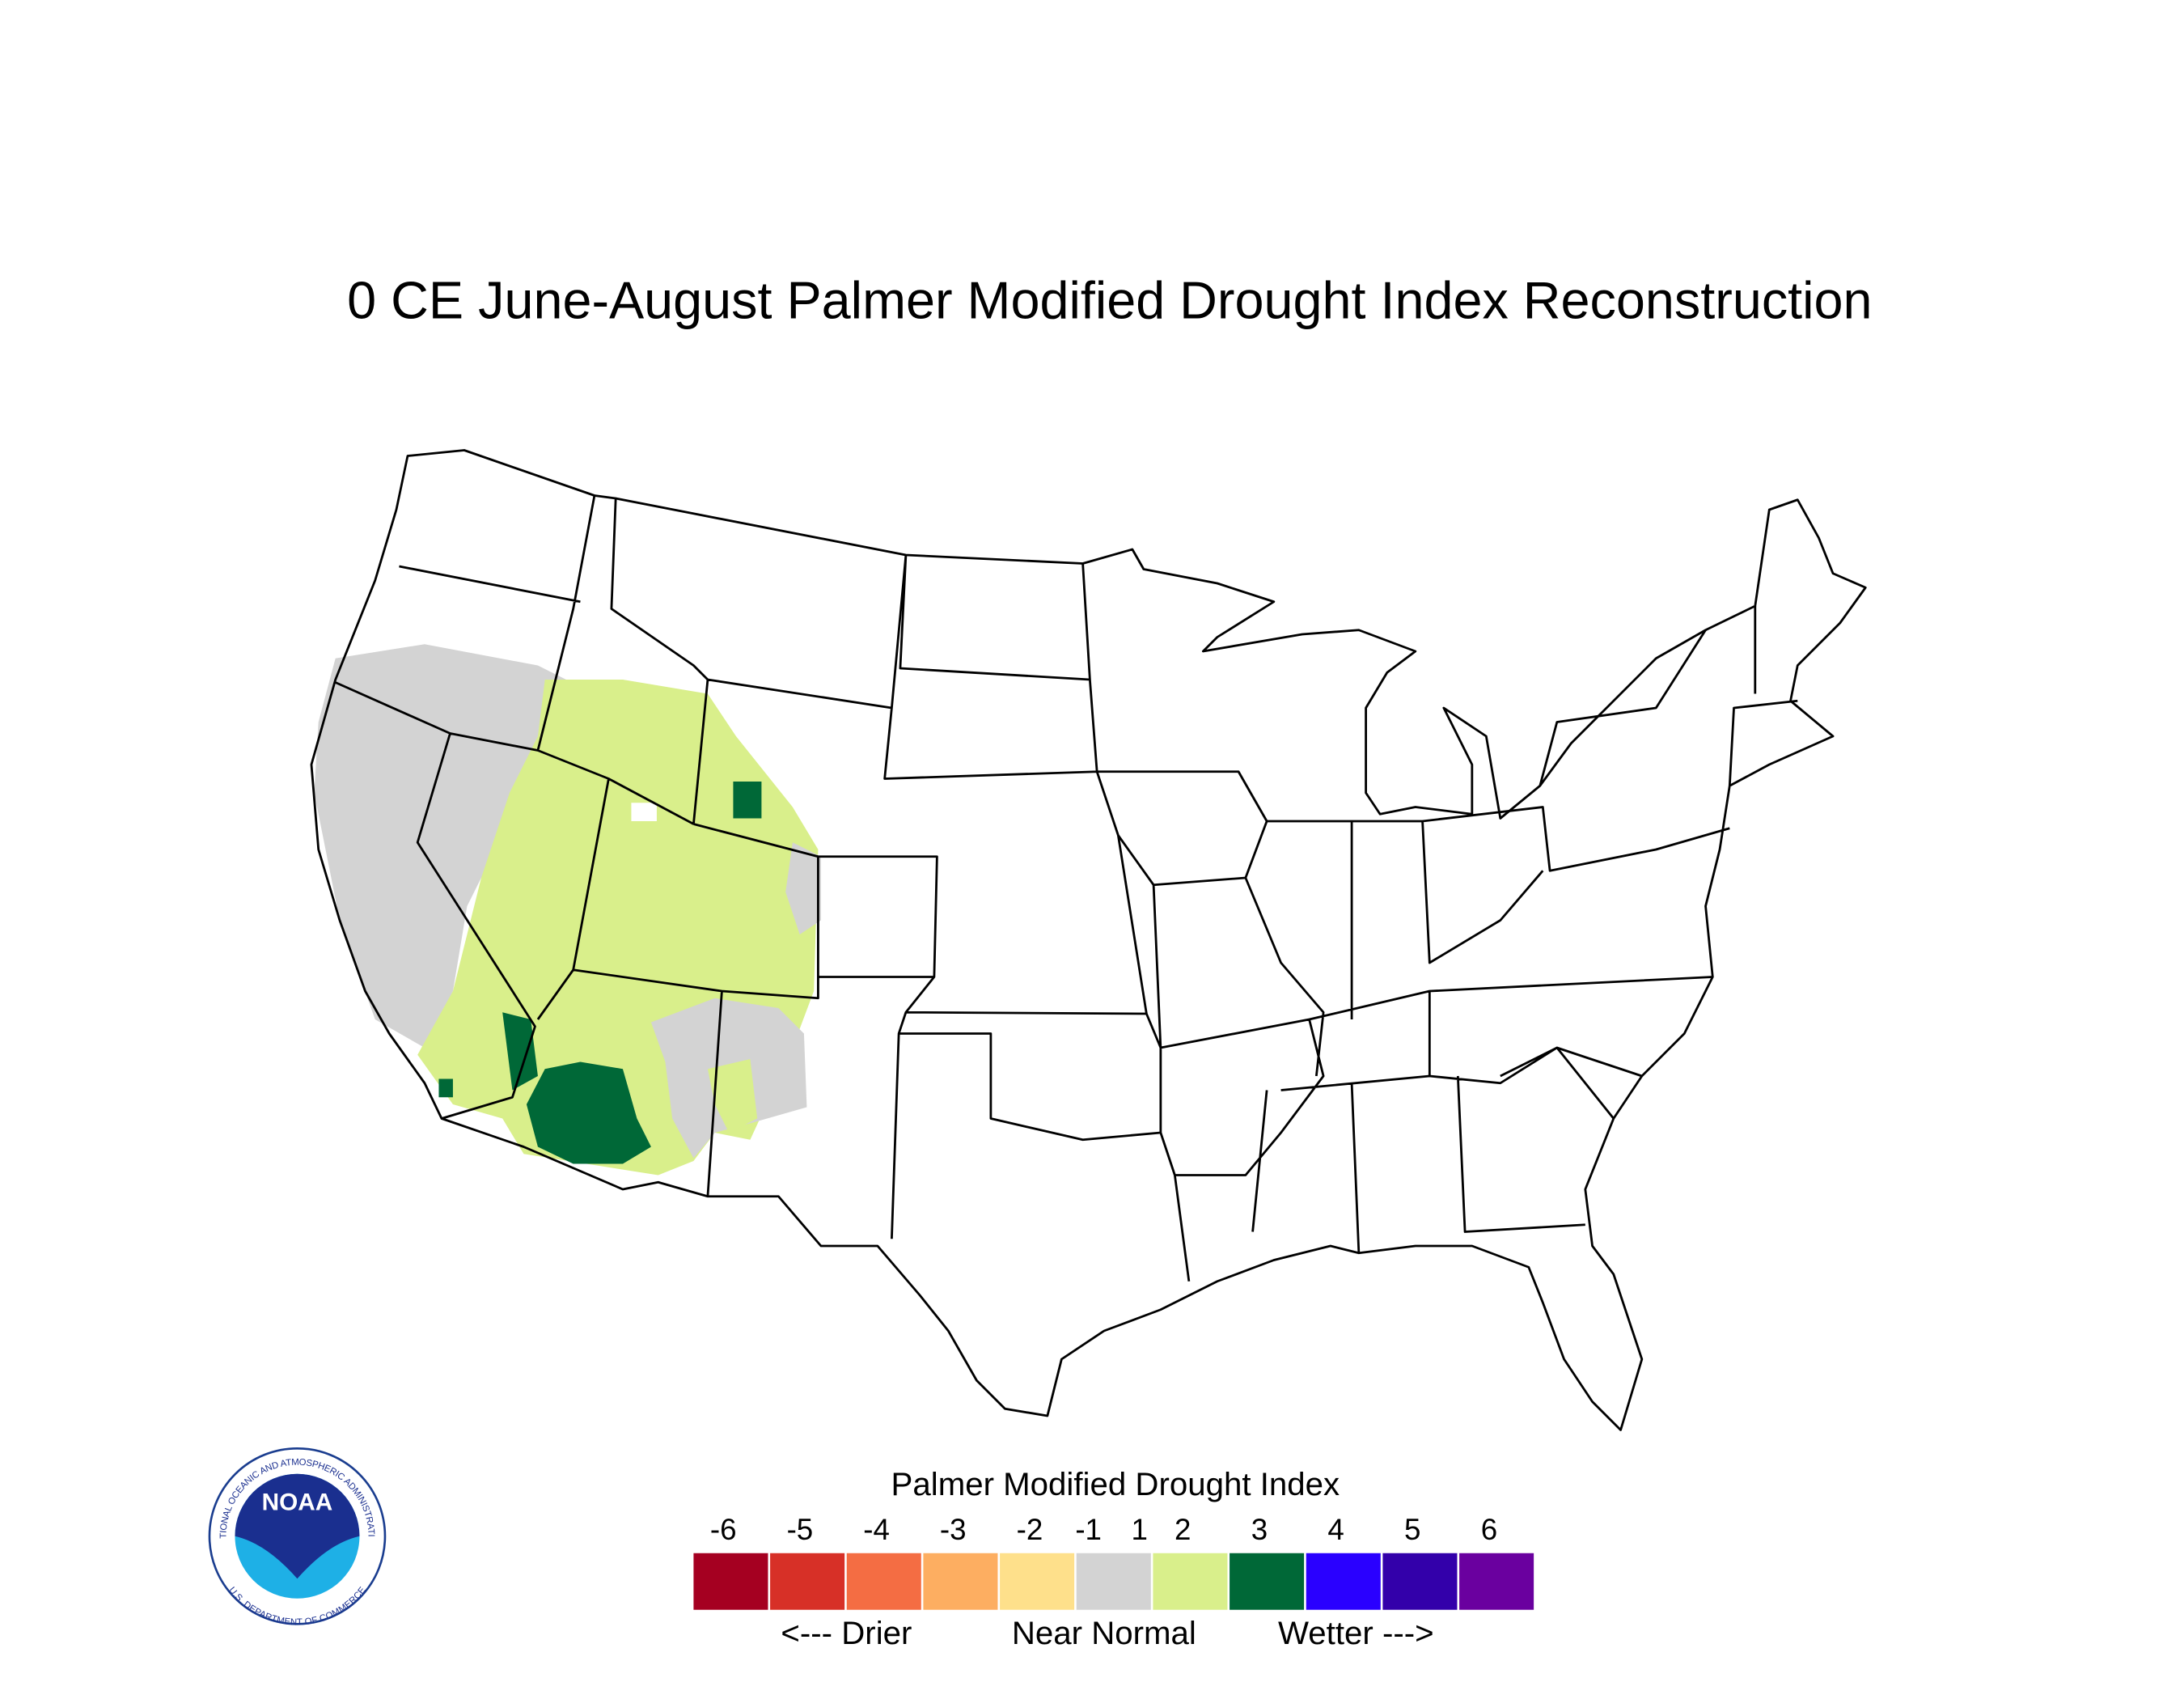 Image resolution: width=2184 pixels, height=1699 pixels. Describe the element at coordinates (1140, 1529) in the screenshot. I see `legend-label: 1` at that location.